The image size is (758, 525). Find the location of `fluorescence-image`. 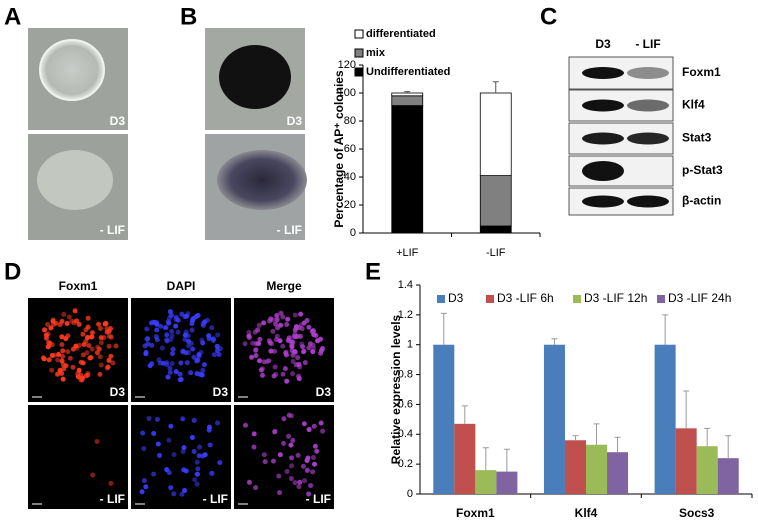

fluorescence-image is located at coordinates (181, 457).